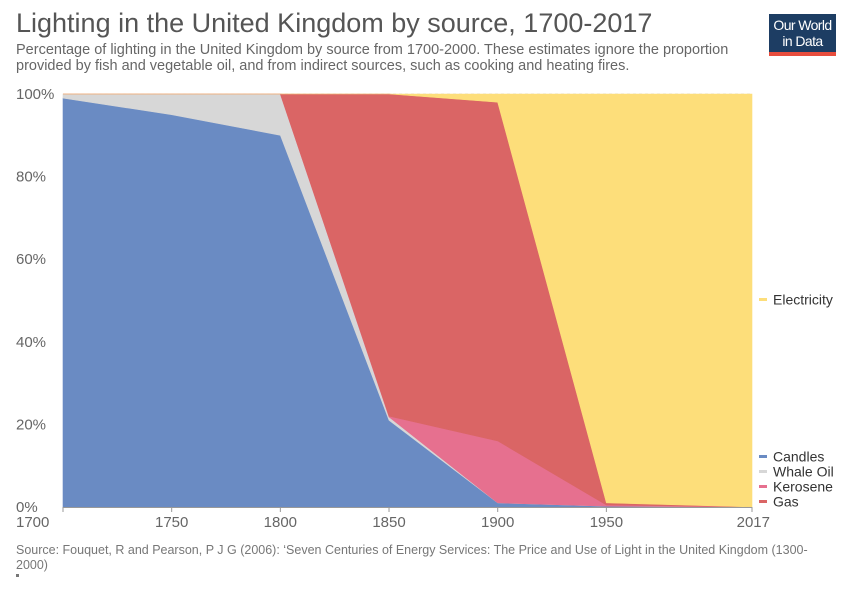 This screenshot has height=600, width=850. What do you see at coordinates (802, 41) in the screenshot?
I see `logo-line-2: in Data` at bounding box center [802, 41].